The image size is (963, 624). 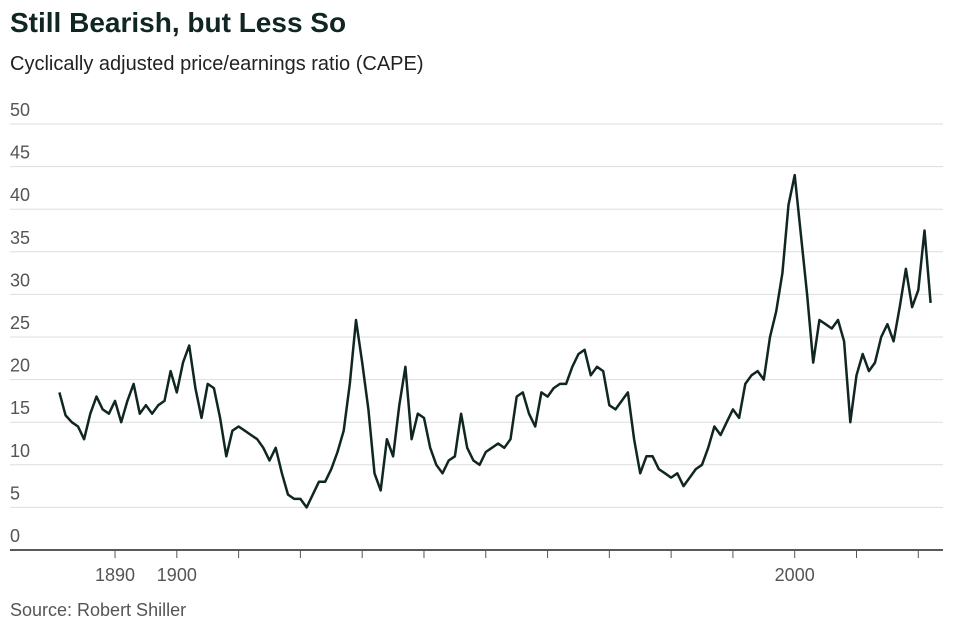 What do you see at coordinates (178, 22) in the screenshot?
I see `chart-title: Still Bearish, but Less So` at bounding box center [178, 22].